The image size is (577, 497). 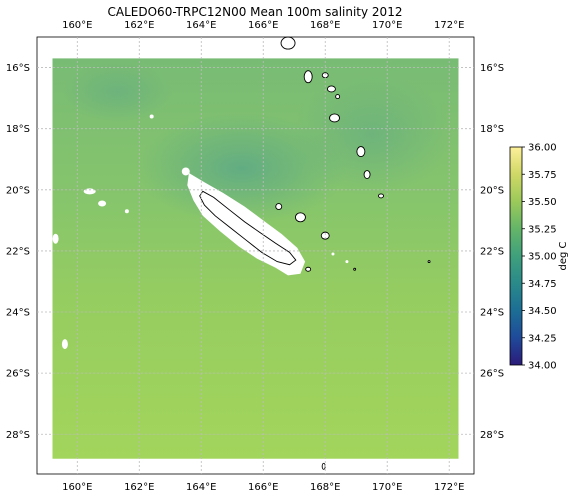 What do you see at coordinates (300, 217) in the screenshot?
I see `island-lifou` at bounding box center [300, 217].